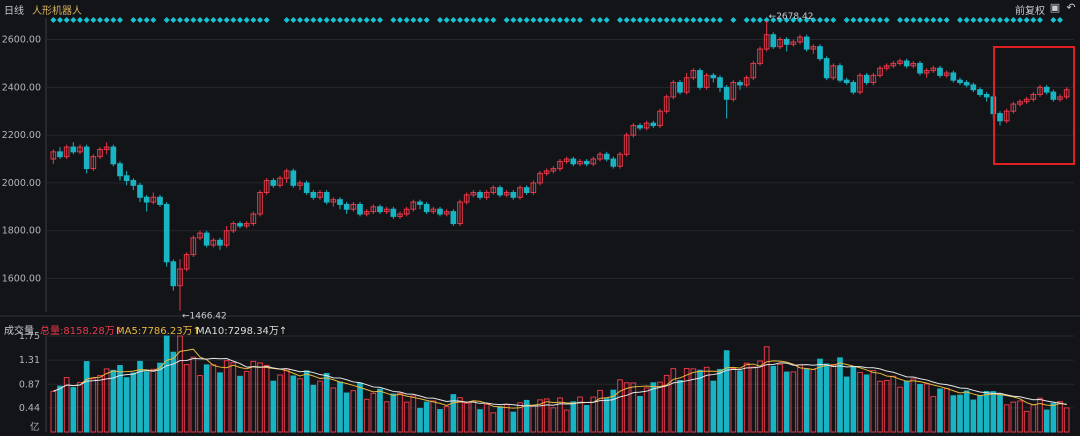  What do you see at coordinates (158, 331) in the screenshot?
I see `volume-ma5: MA5:7786.23万↑` at bounding box center [158, 331].